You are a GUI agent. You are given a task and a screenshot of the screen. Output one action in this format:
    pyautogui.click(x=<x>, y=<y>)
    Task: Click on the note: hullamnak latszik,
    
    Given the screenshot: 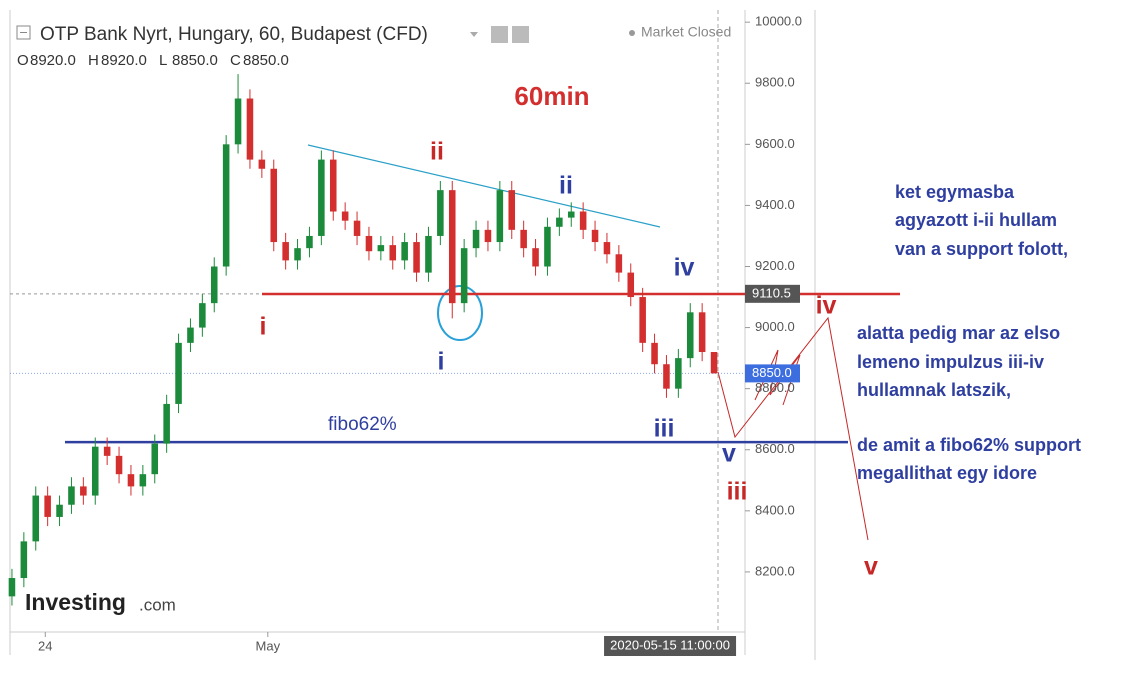 What is the action you would take?
    pyautogui.click(x=934, y=390)
    